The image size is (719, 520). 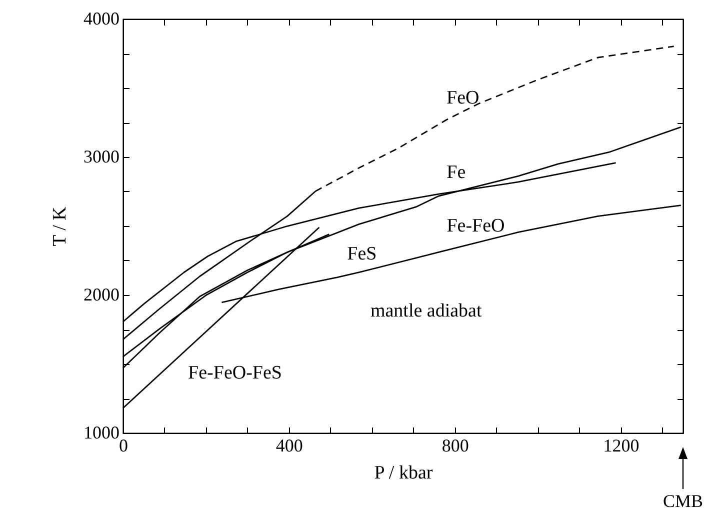 What do you see at coordinates (102, 294) in the screenshot?
I see `y-tick-label: 2000` at bounding box center [102, 294].